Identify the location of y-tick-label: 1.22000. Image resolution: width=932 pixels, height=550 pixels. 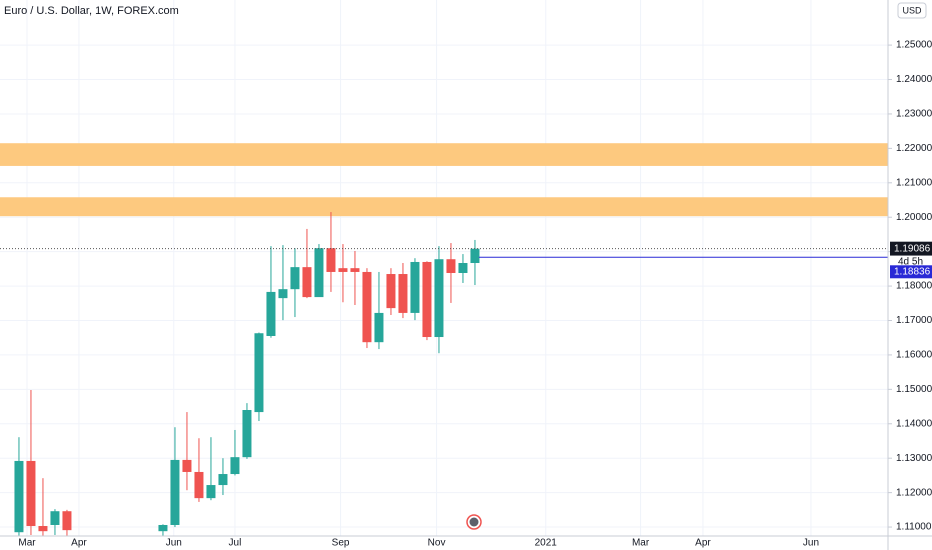
(914, 148).